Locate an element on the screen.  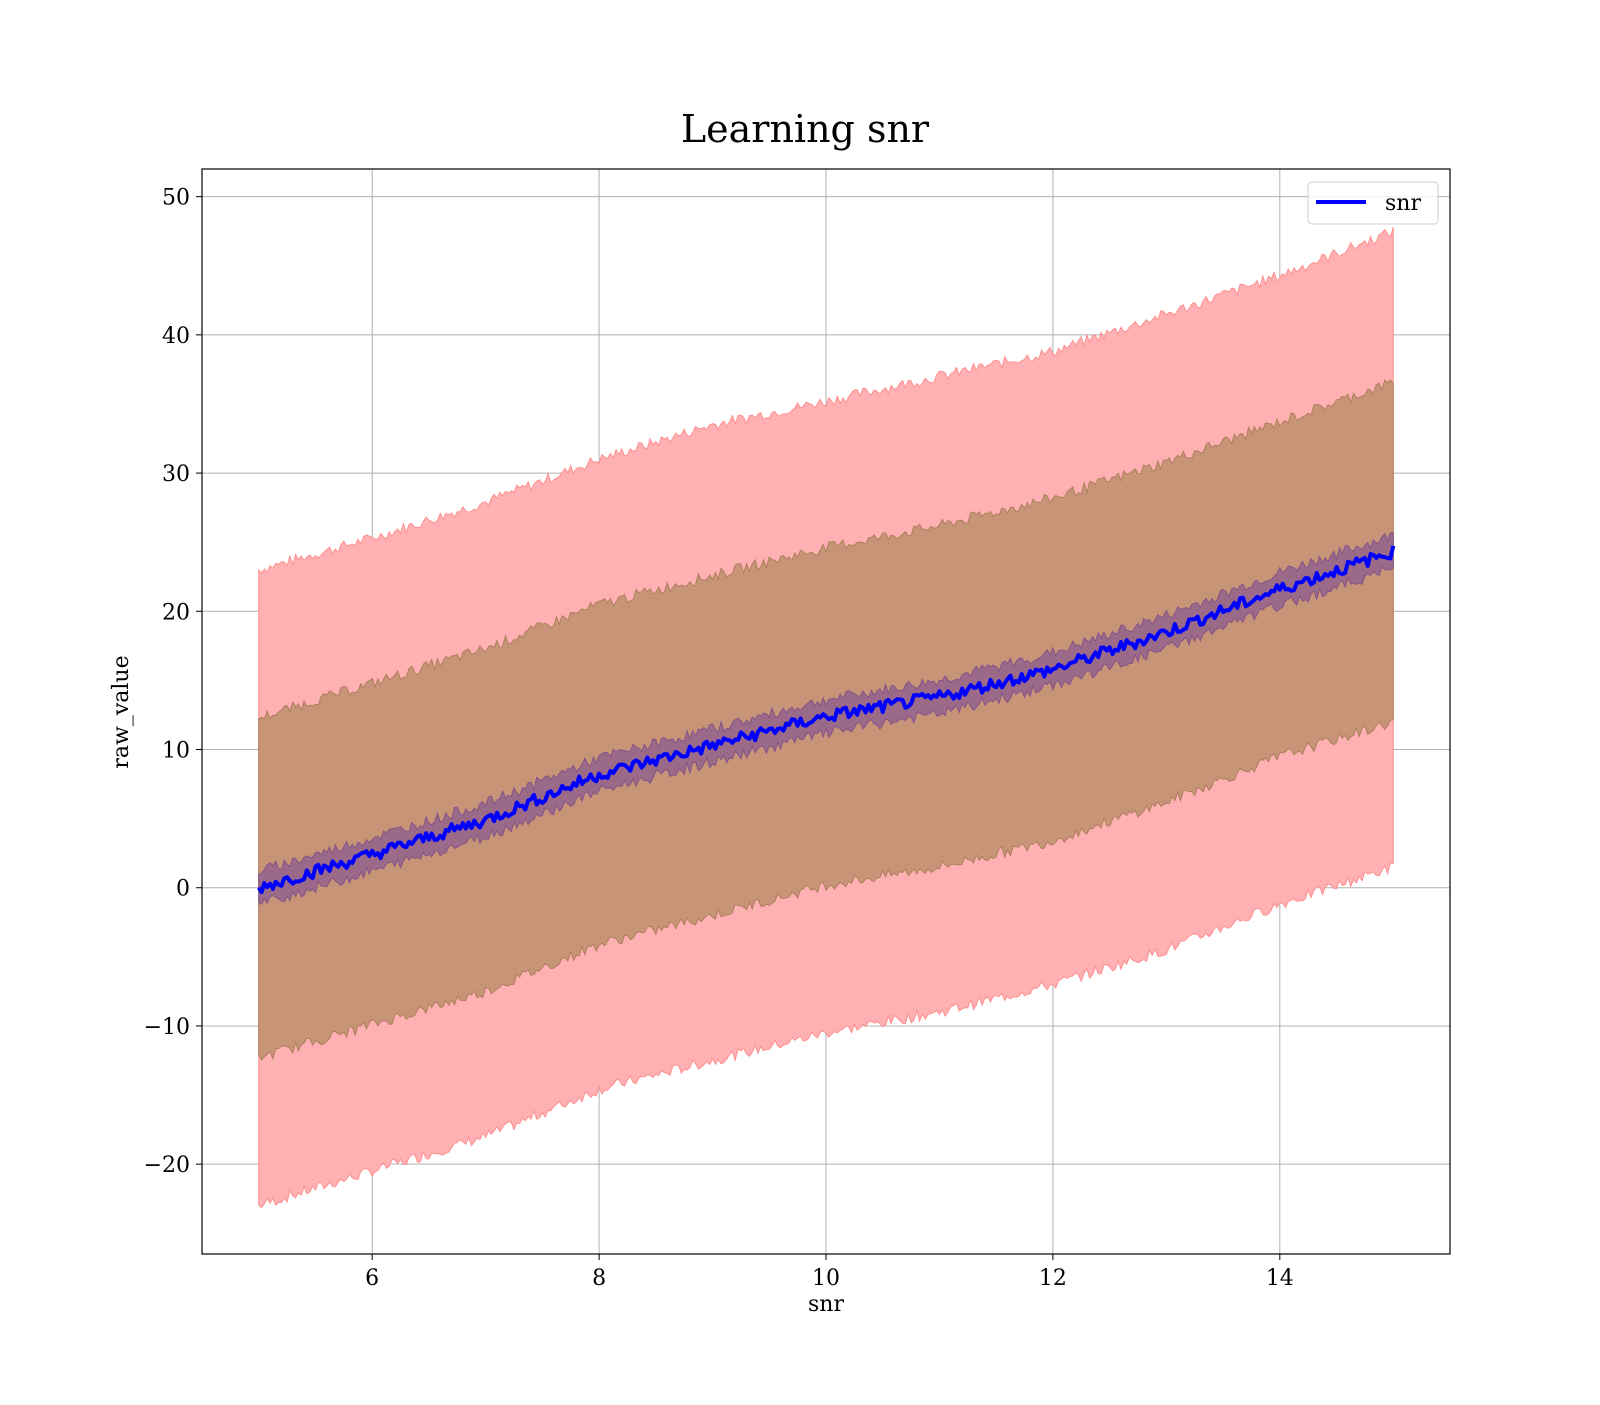
x-tick-label: 6 is located at coordinates (372, 1278).